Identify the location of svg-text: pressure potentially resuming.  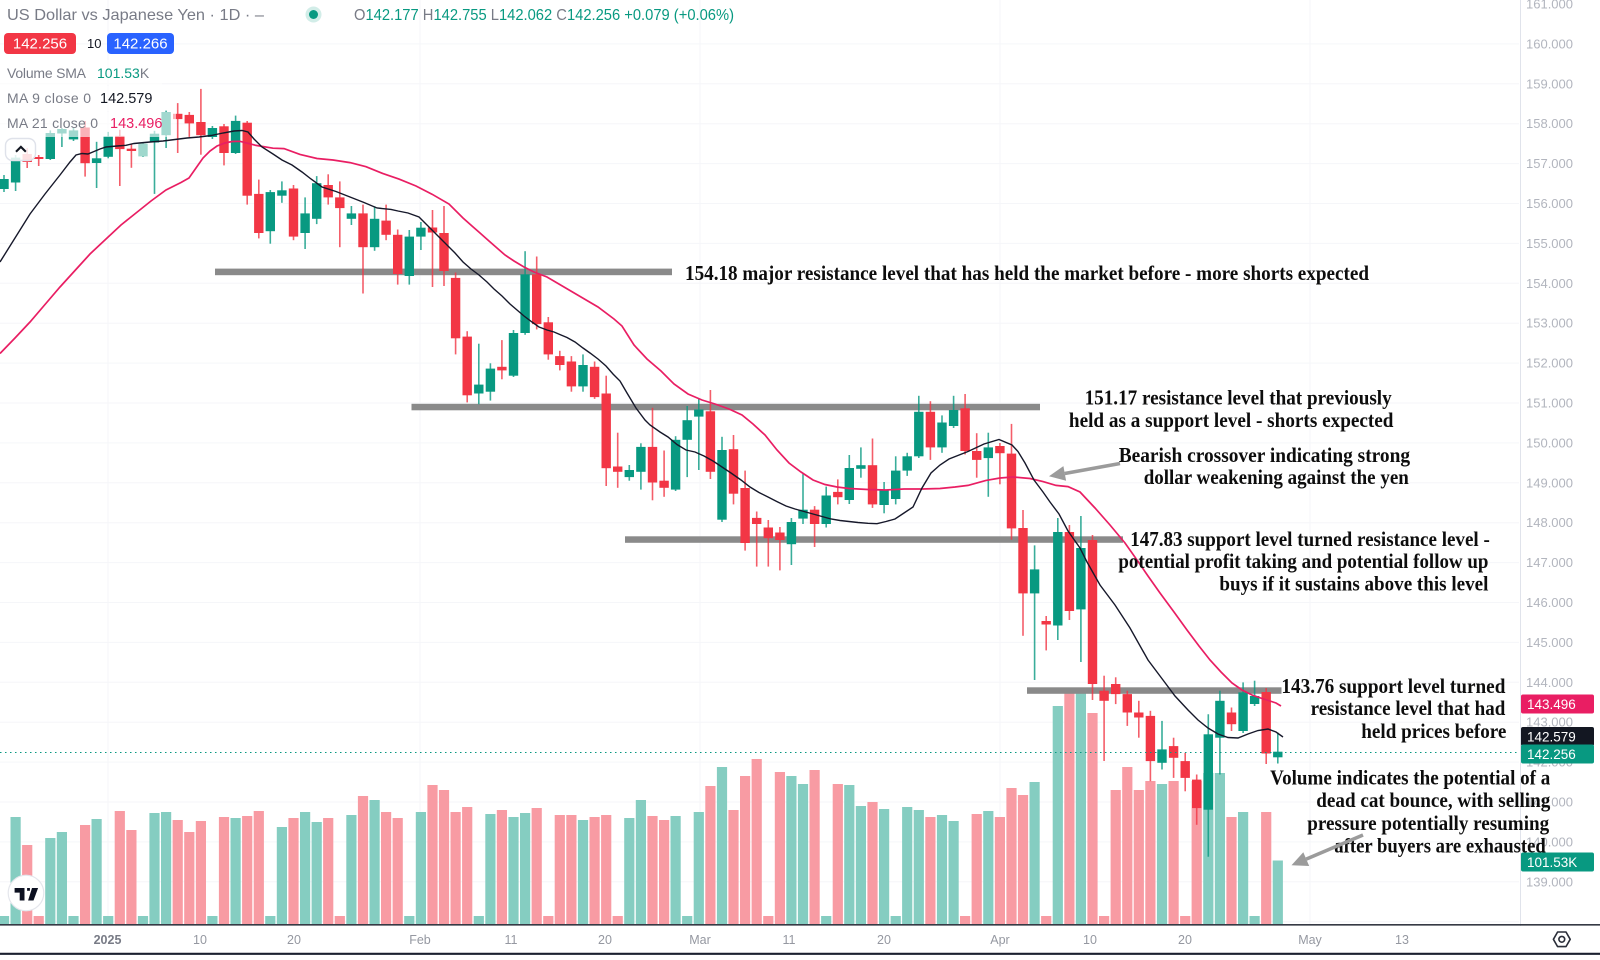
(1428, 823).